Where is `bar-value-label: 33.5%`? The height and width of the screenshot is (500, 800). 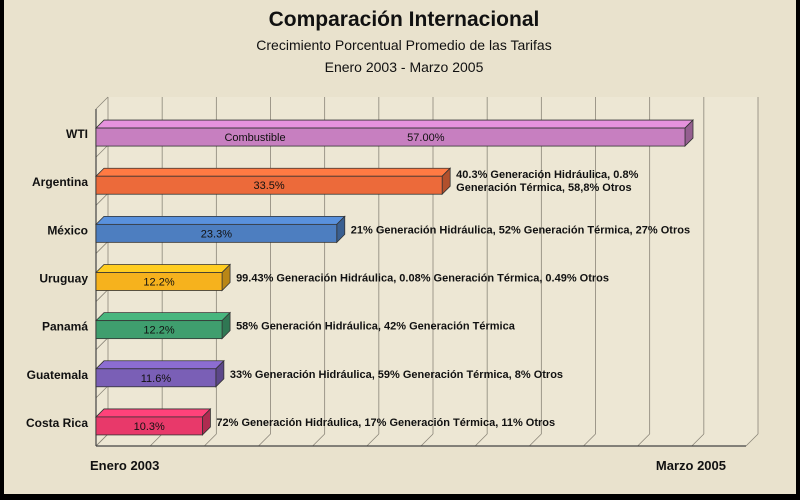
bar-value-label: 33.5% is located at coordinates (268, 186).